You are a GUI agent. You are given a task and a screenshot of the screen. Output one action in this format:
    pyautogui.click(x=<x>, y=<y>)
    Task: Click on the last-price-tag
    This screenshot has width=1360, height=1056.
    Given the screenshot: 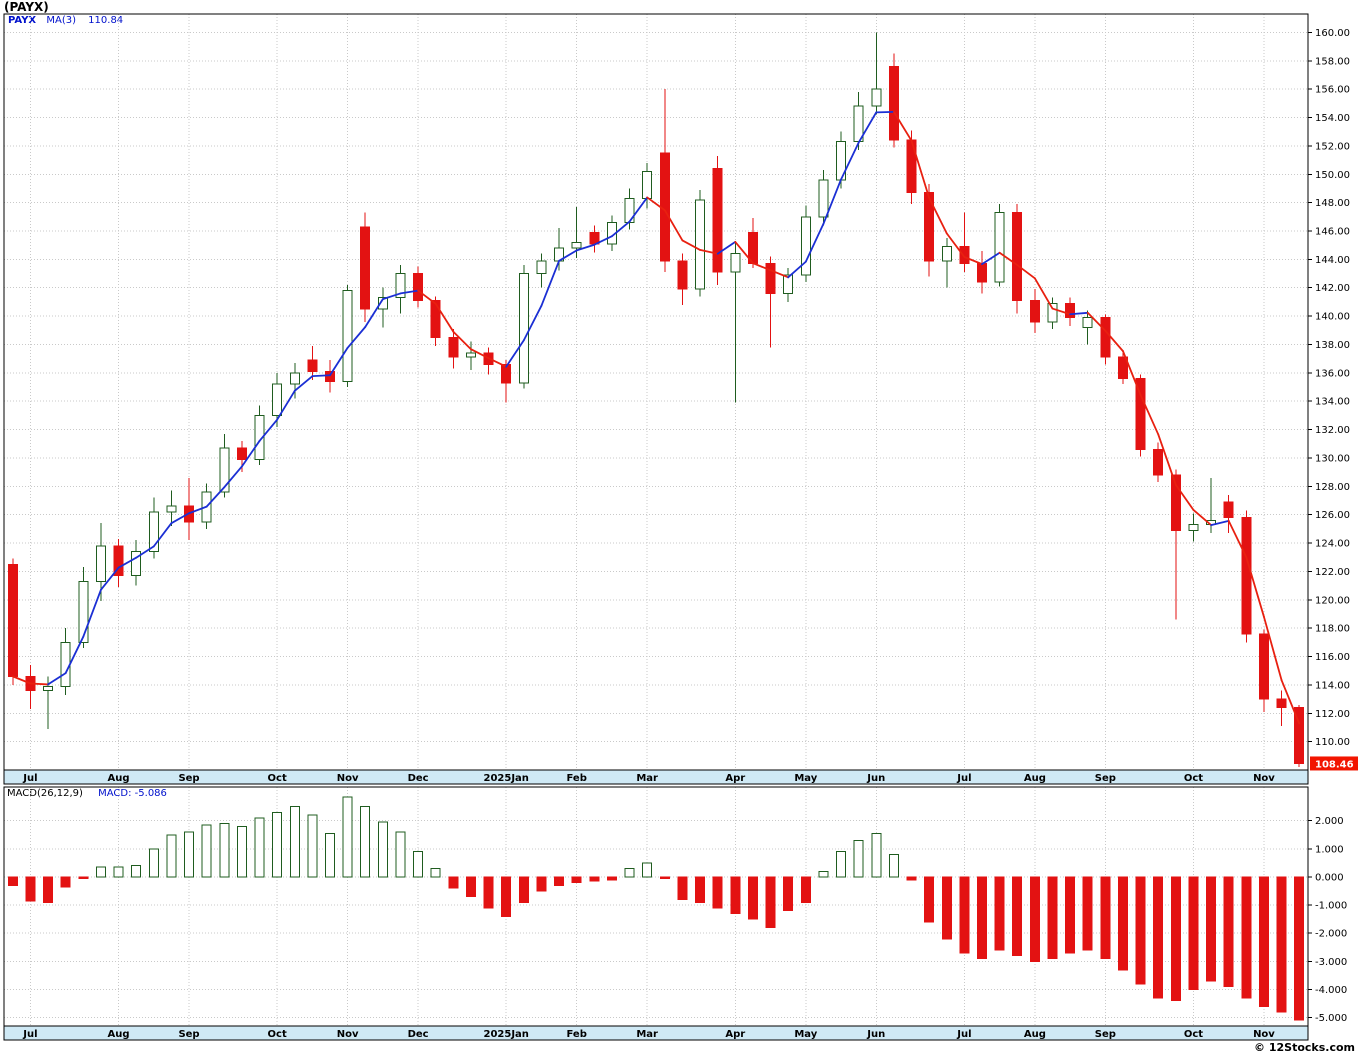 What is the action you would take?
    pyautogui.click(x=1334, y=763)
    